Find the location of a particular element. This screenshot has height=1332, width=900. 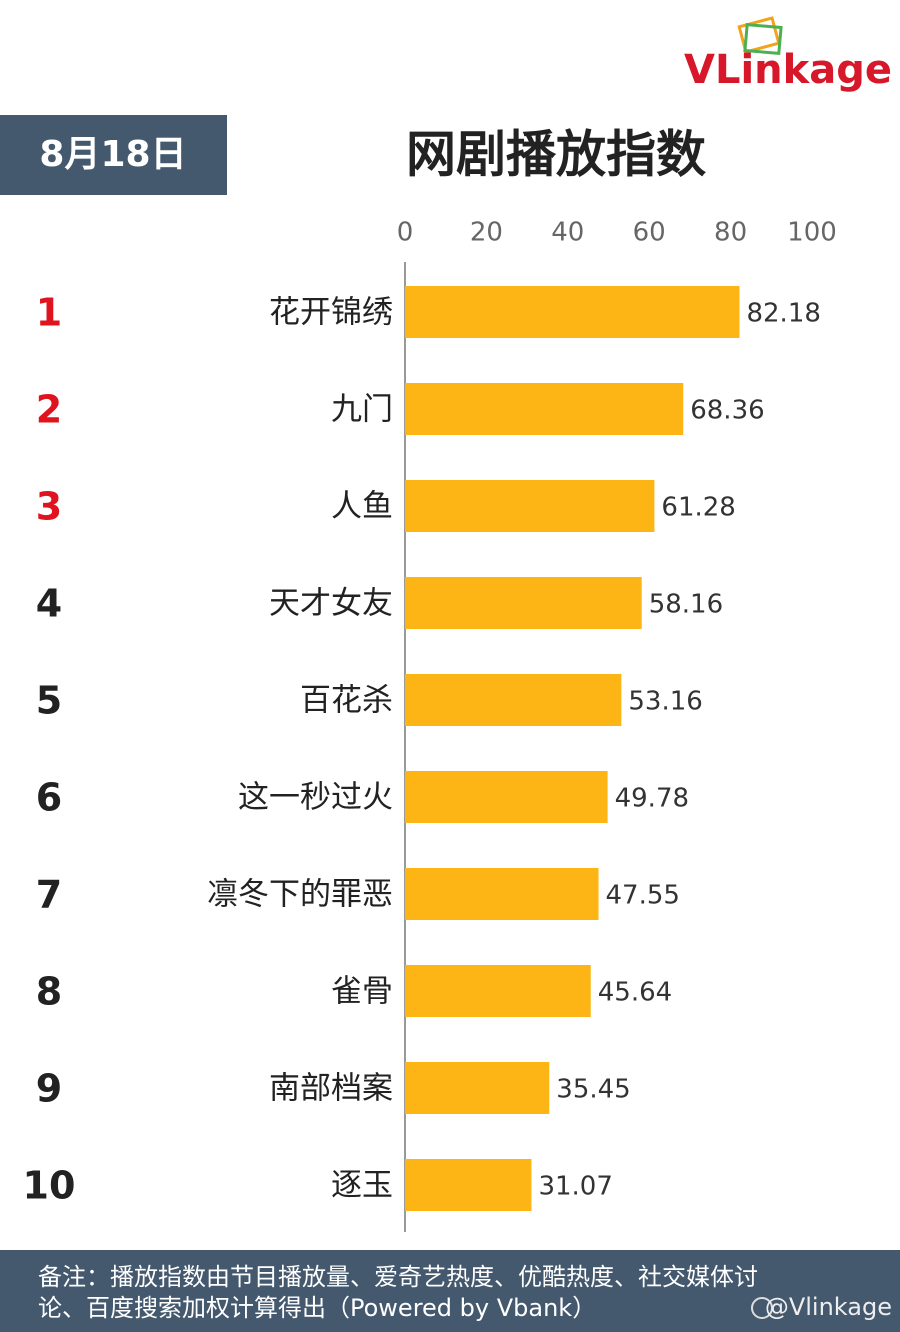

x-tick-label: 20 is located at coordinates (486, 233).